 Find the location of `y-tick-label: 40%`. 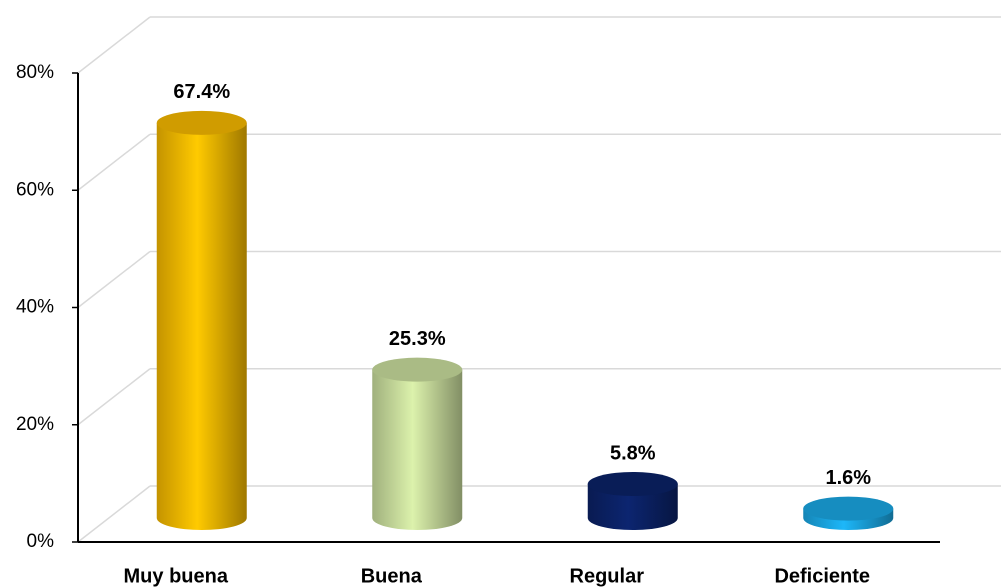

y-tick-label: 40% is located at coordinates (35, 307).